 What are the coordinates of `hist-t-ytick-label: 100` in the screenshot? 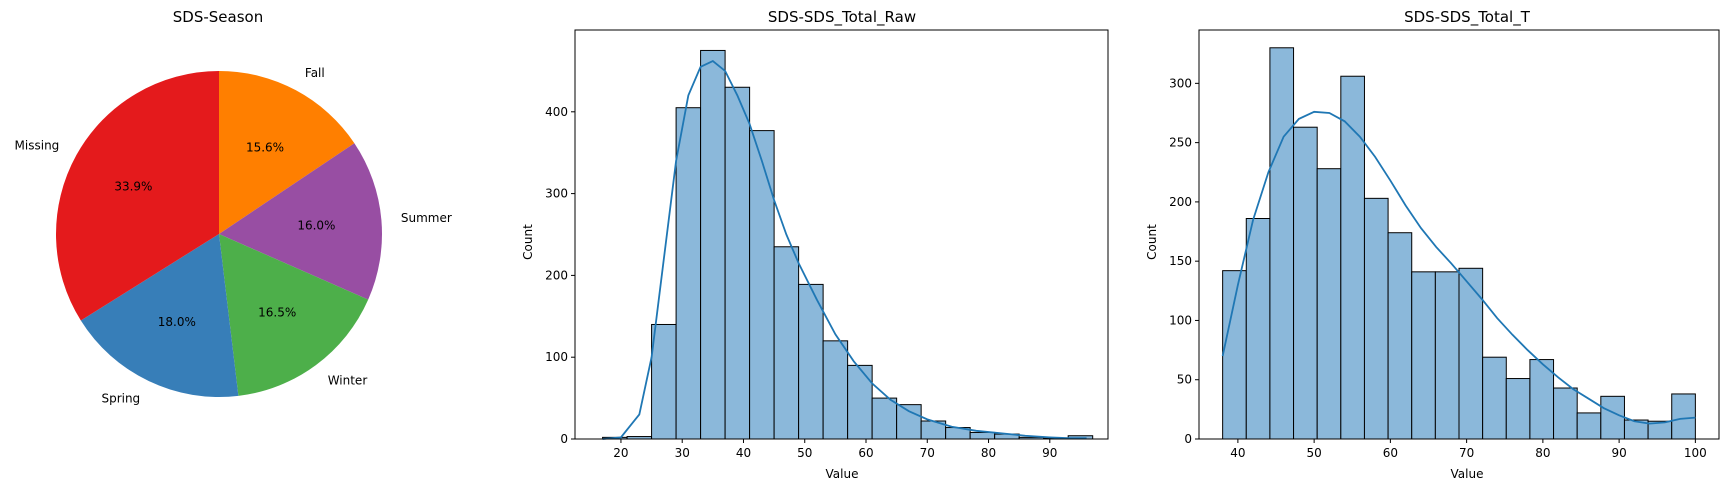 It's located at (1180, 320).